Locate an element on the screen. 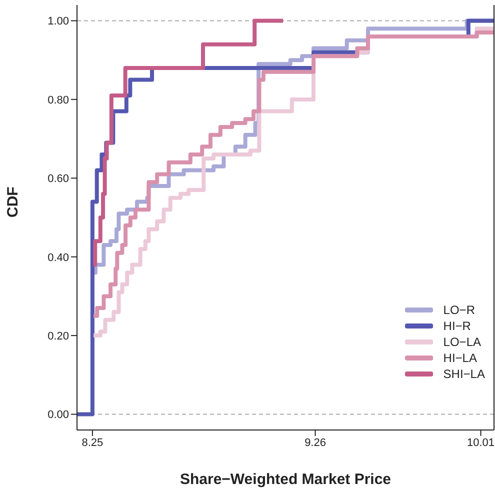  legend-label: SHI−LA is located at coordinates (464, 374).